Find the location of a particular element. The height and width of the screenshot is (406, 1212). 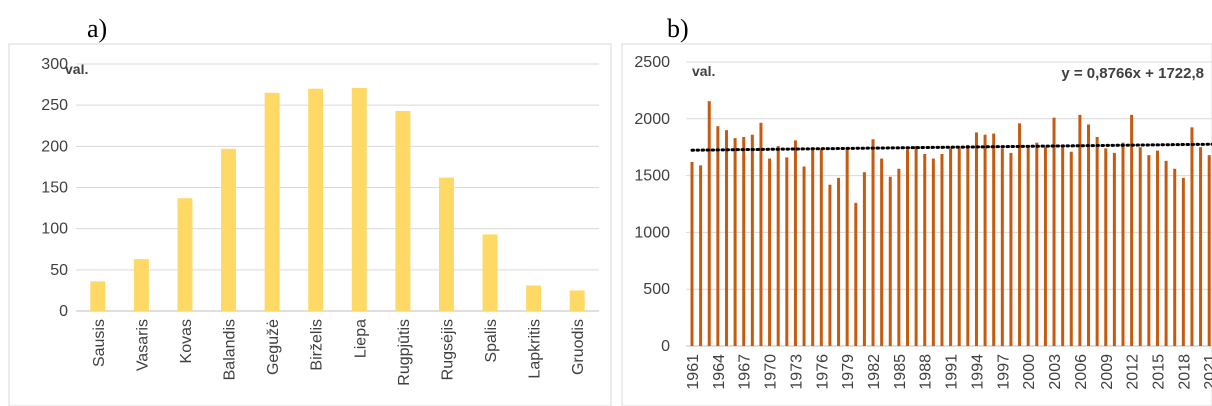

bar-1998 is located at coordinates (1011, 249).